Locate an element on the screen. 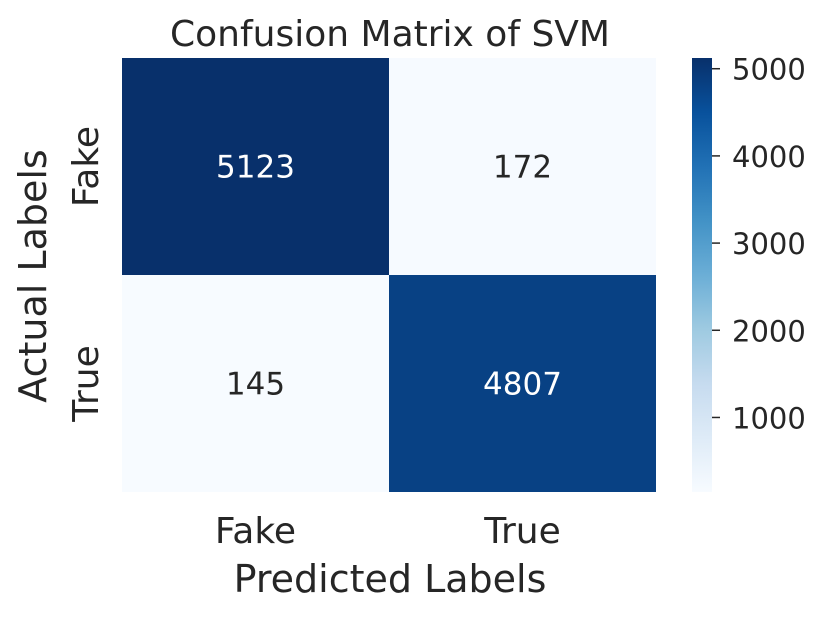 This screenshot has width=829, height=617. cell-value-label: 145 is located at coordinates (255, 385).